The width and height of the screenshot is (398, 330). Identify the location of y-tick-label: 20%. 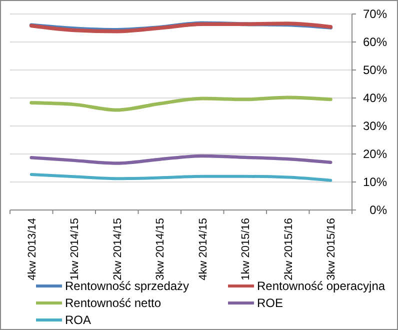
(375, 154).